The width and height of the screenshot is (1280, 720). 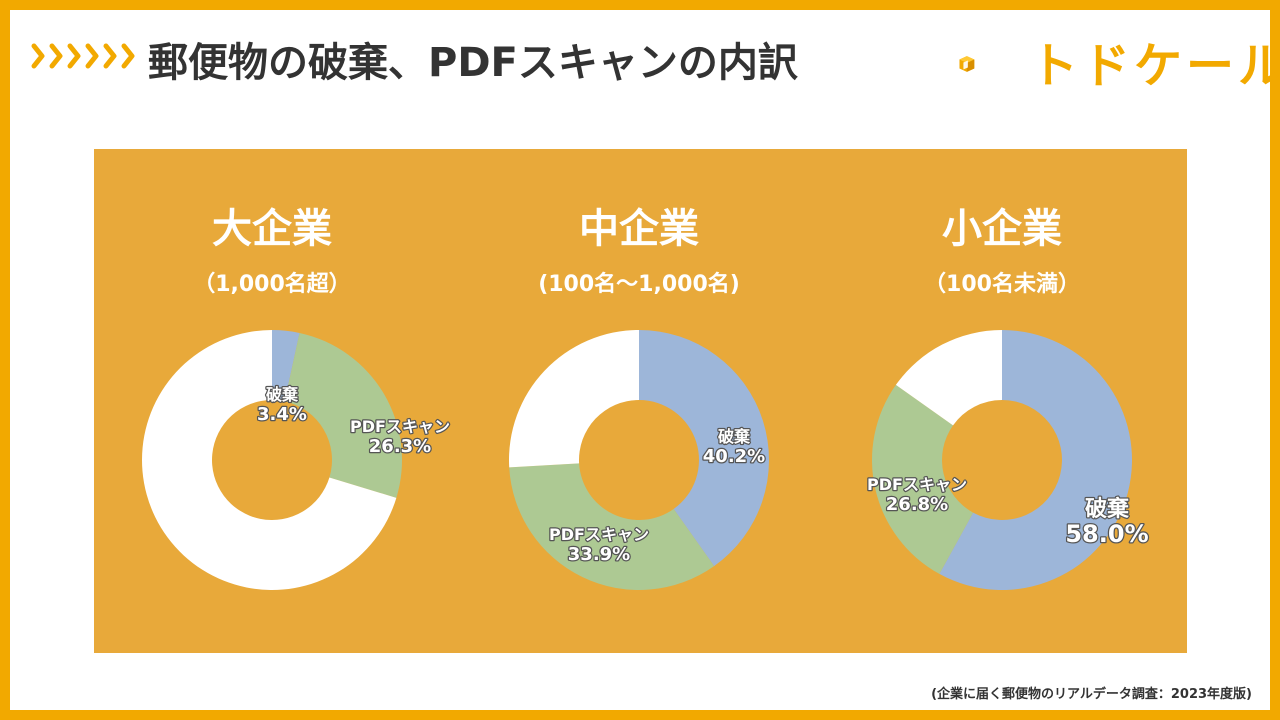 I want to click on slice-value: 58.0%, so click(x=1106, y=534).